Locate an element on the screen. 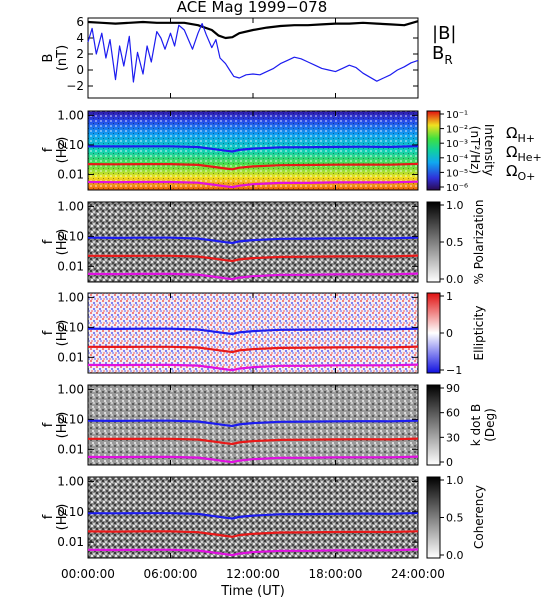 This screenshot has width=550, height=600. coherency-spectrogram is located at coordinates (253, 517).